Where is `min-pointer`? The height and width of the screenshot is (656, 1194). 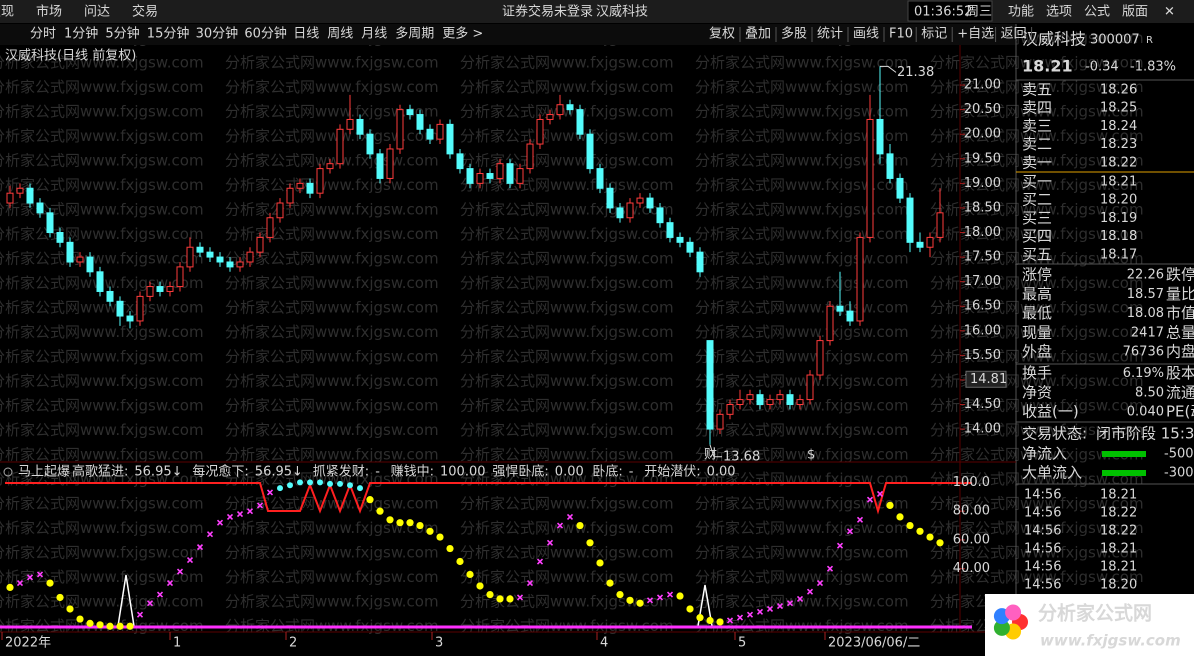 min-pointer is located at coordinates (715, 451).